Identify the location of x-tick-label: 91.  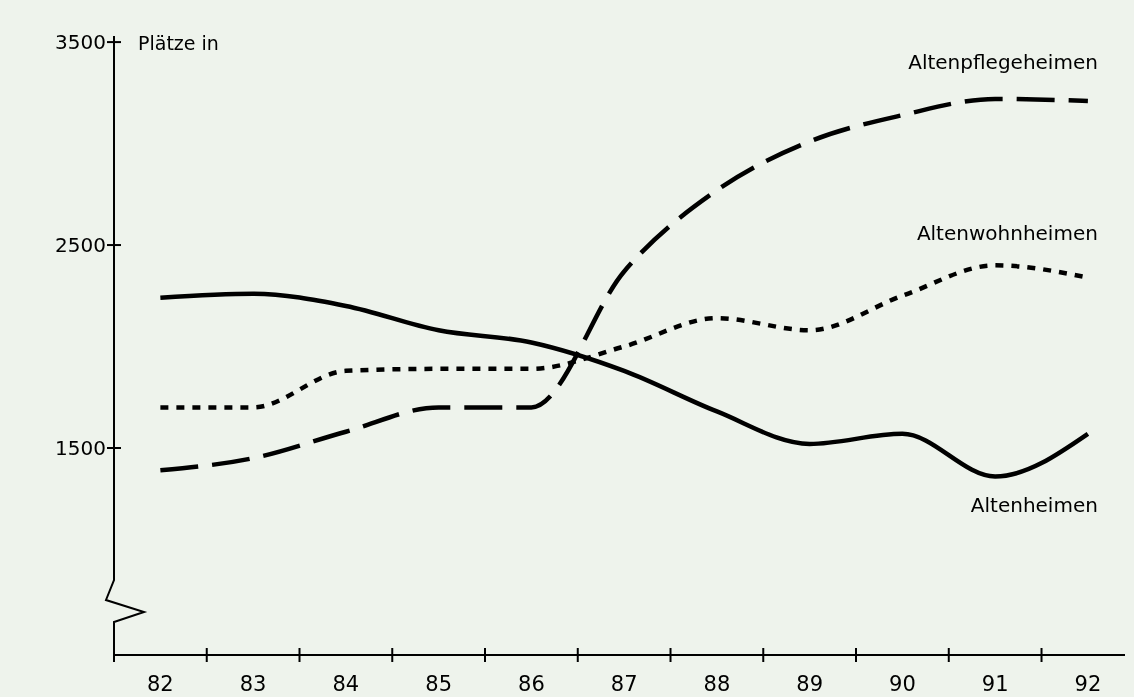
(995, 684).